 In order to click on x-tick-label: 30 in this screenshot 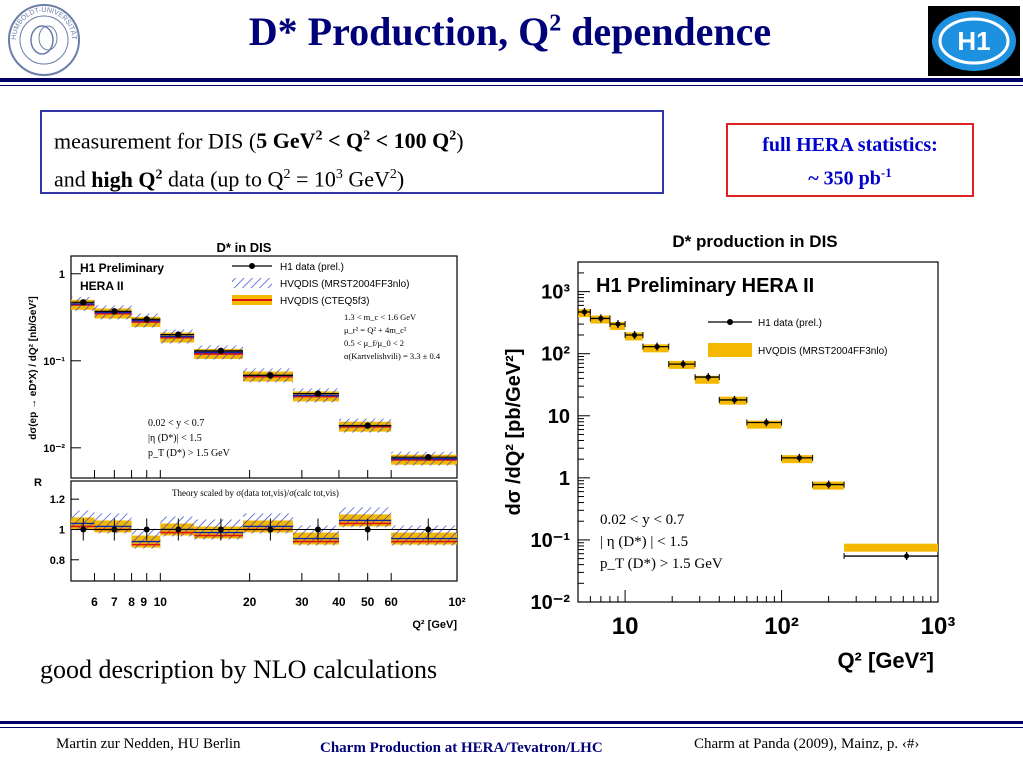, I will do `click(302, 602)`.